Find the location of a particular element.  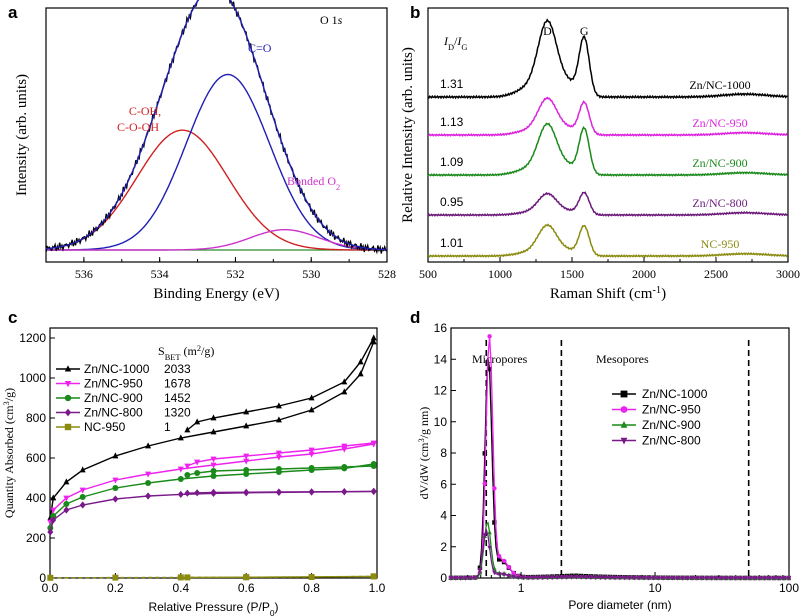

y-tick-label: 400 is located at coordinates (36, 498).